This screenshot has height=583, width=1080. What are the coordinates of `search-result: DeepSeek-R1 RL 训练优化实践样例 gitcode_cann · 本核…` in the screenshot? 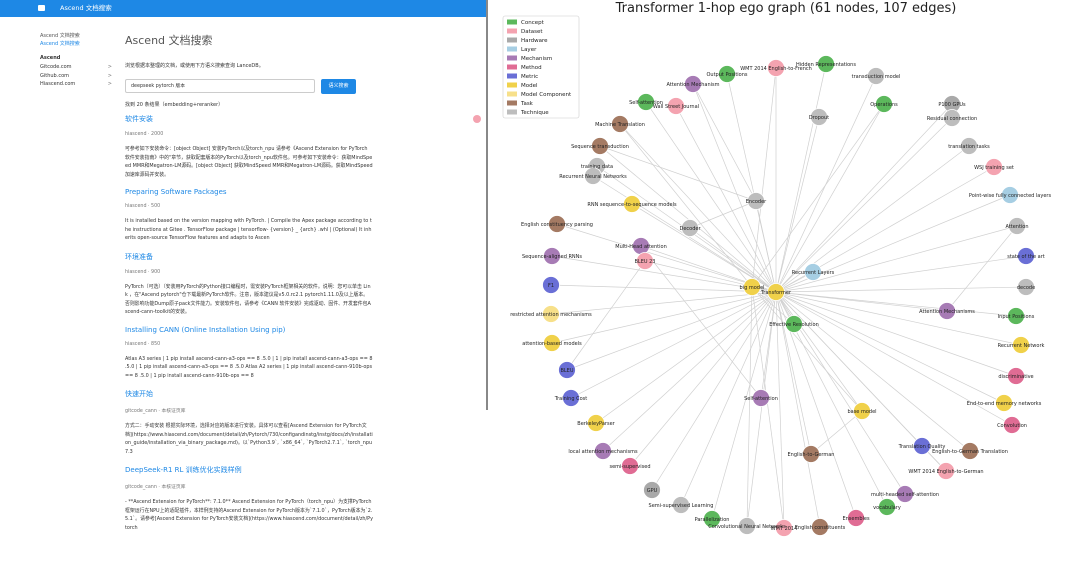 It's located at (249, 498).